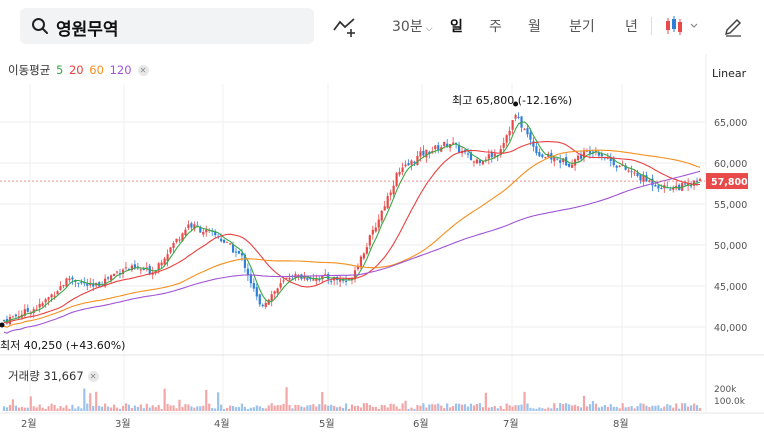 This screenshot has width=764, height=433. I want to click on chart-type-dropdown, so click(682, 28).